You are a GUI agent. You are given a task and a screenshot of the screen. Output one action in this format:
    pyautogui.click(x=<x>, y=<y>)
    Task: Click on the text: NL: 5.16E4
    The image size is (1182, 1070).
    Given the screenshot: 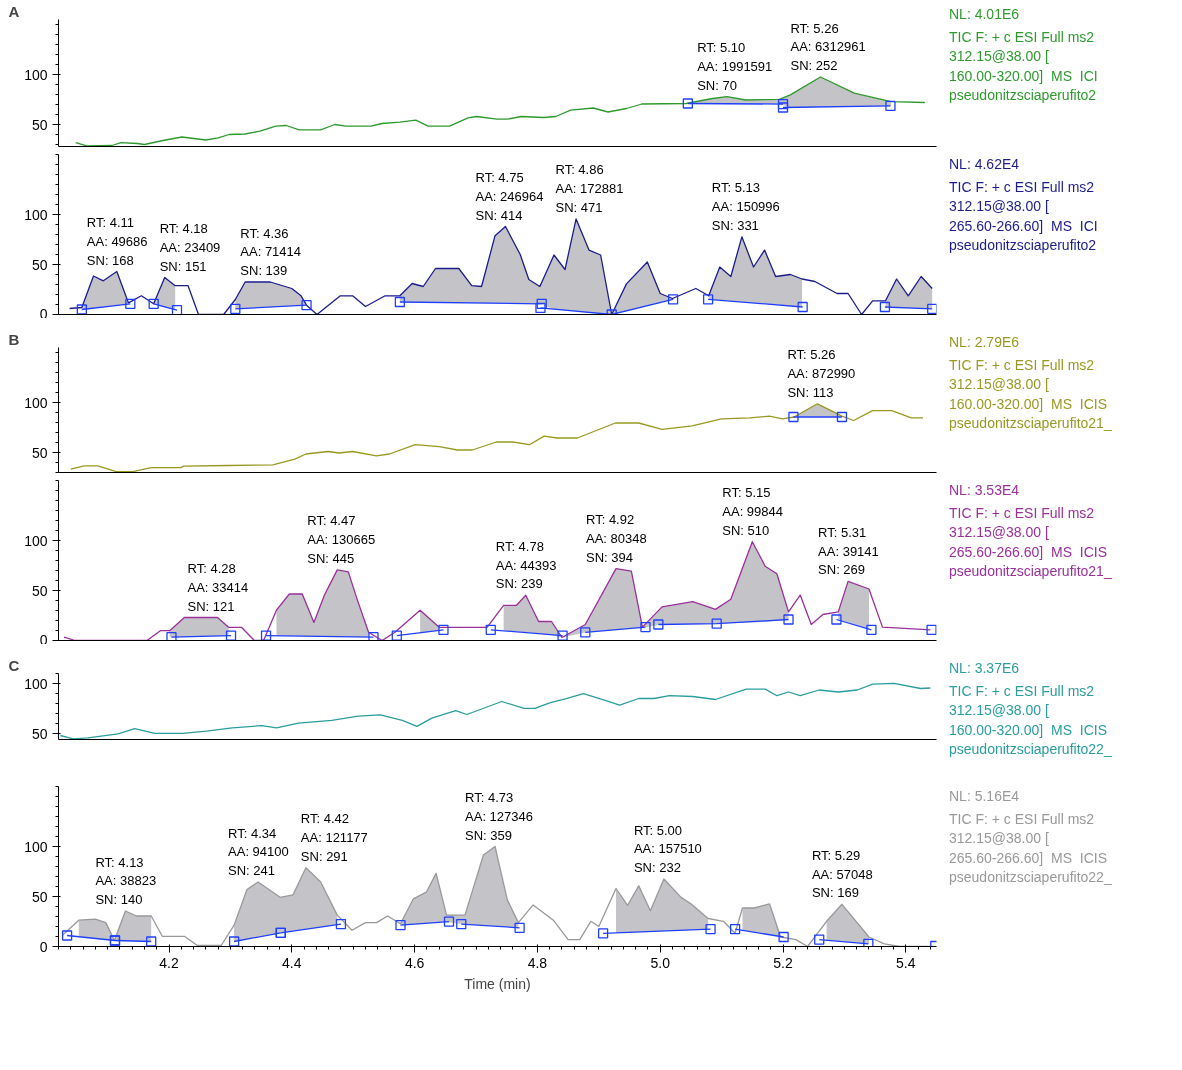 What is the action you would take?
    pyautogui.click(x=985, y=796)
    